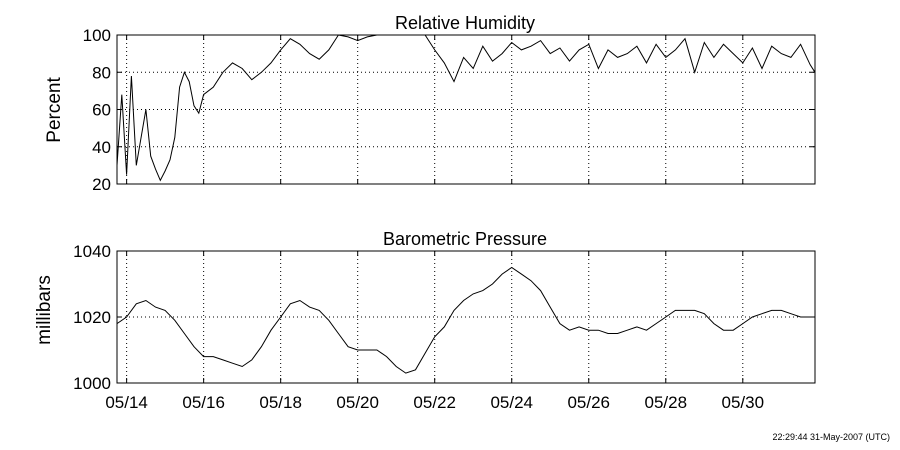  I want to click on y-tick-label: 60, so click(101, 110).